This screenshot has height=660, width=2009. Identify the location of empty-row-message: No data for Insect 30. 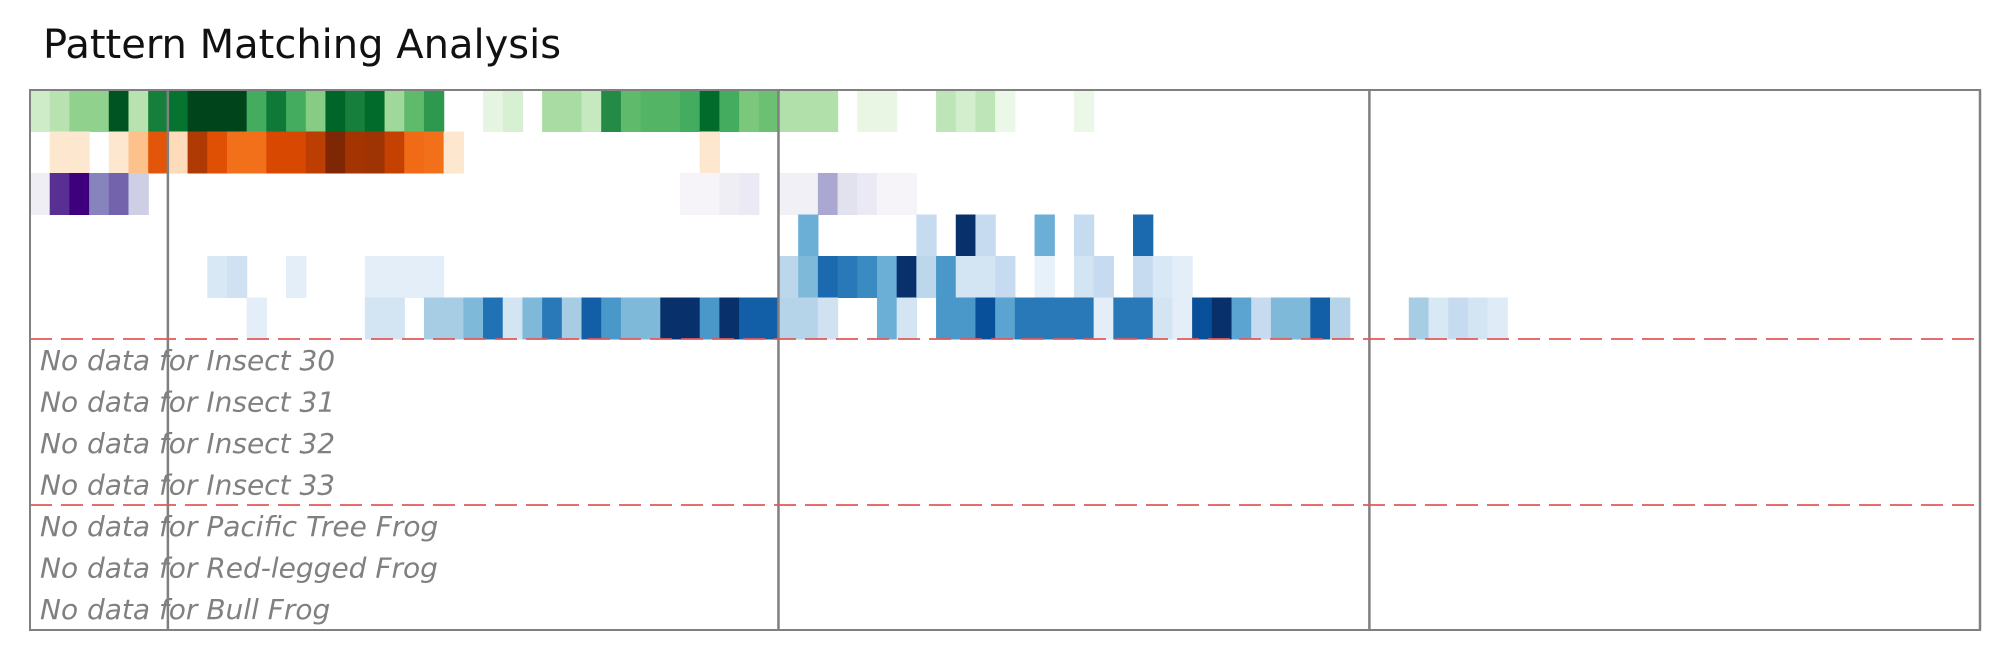
(187, 360).